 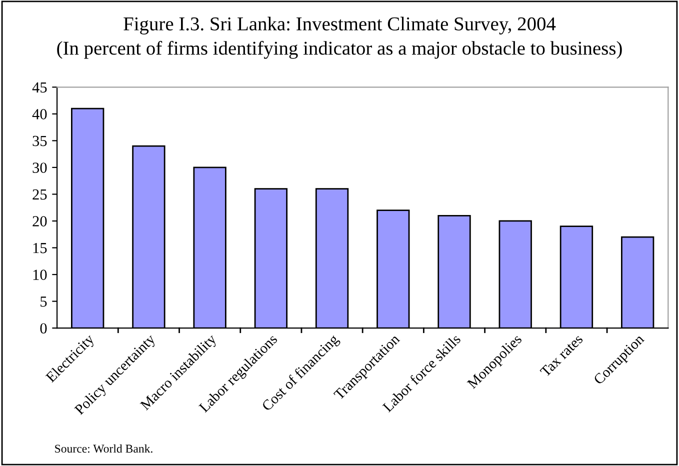 What do you see at coordinates (39, 114) in the screenshot?
I see `y-tick-label: 40` at bounding box center [39, 114].